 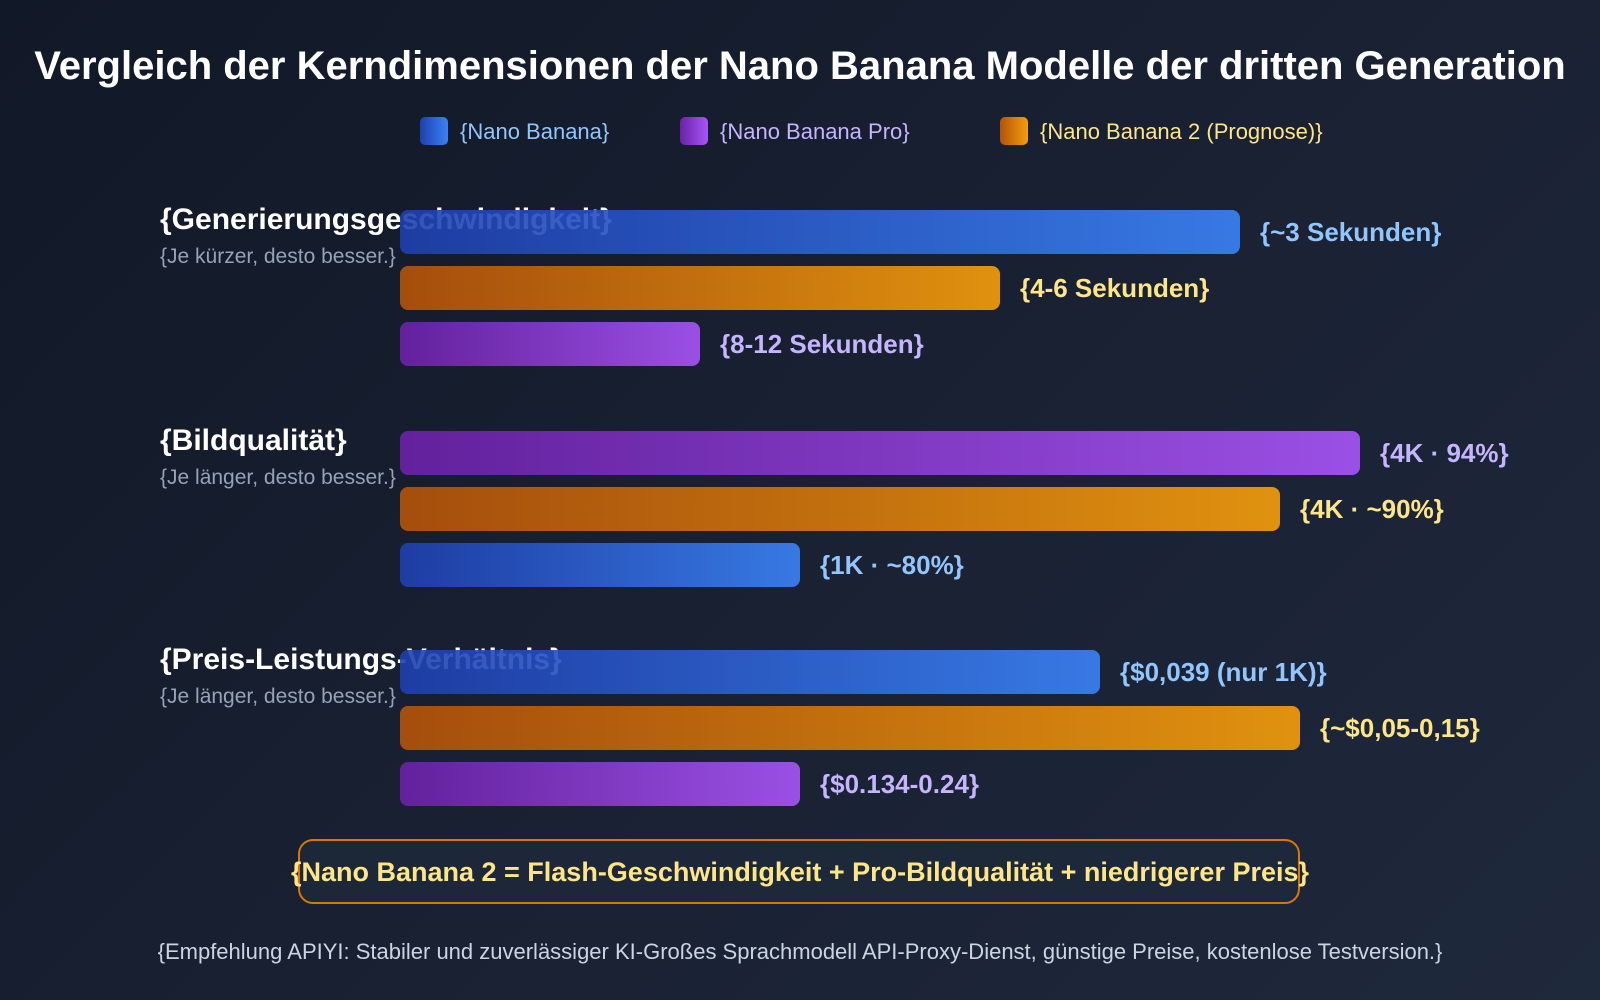 I want to click on bar-value-label: {4K · ~90%}, so click(x=1372, y=509).